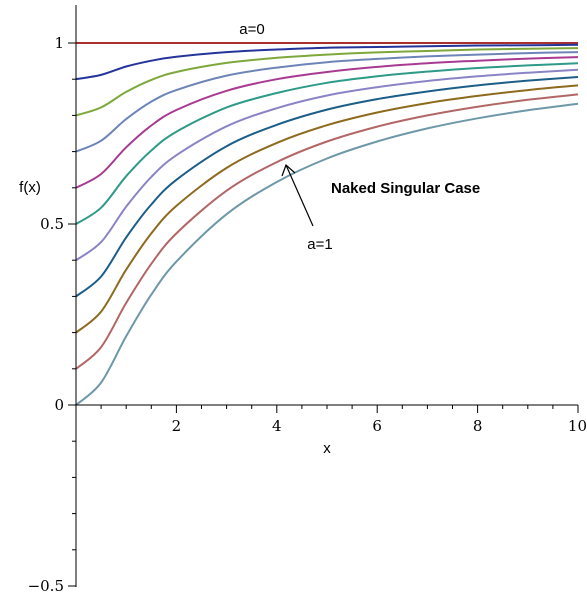  Describe the element at coordinates (577, 426) in the screenshot. I see `x-tick-label: 10` at that location.